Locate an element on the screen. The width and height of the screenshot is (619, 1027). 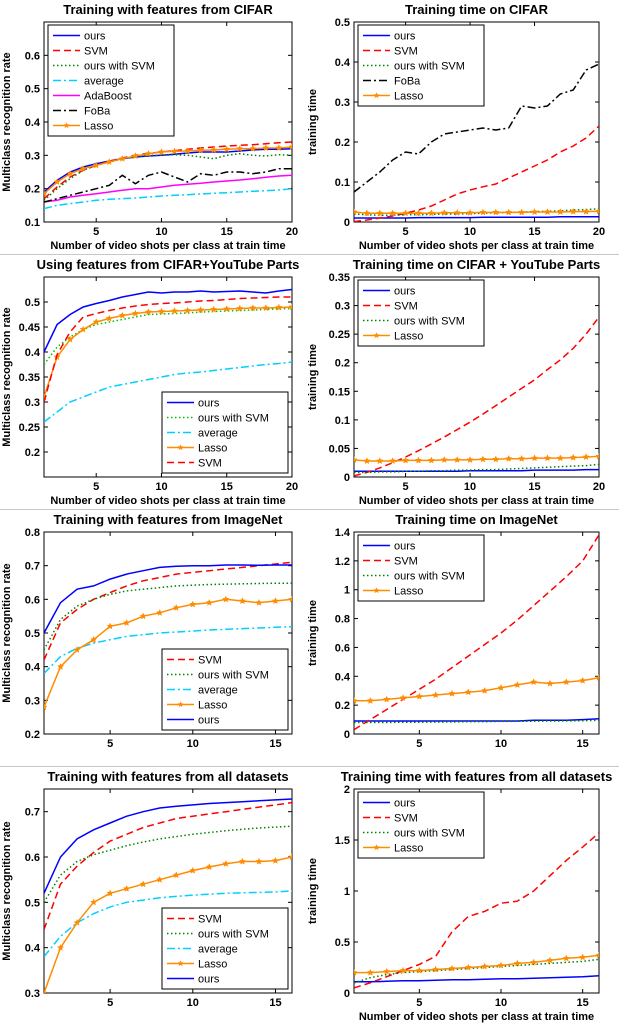
y-tick-label: 0.8 is located at coordinates (342, 620).